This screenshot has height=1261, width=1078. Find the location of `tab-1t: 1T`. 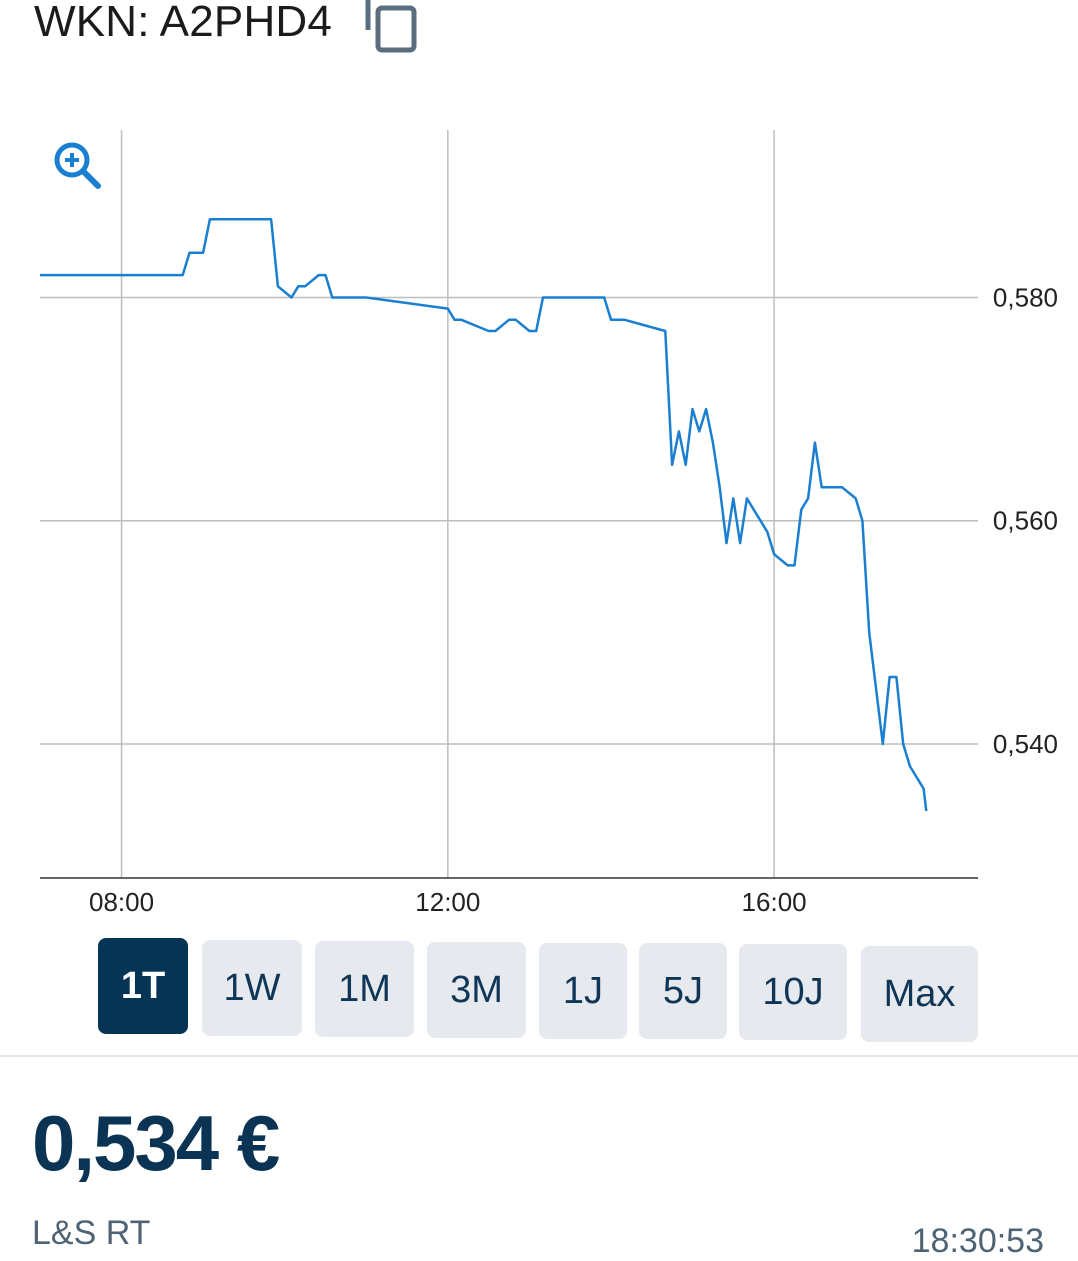

tab-1t: 1T is located at coordinates (143, 986).